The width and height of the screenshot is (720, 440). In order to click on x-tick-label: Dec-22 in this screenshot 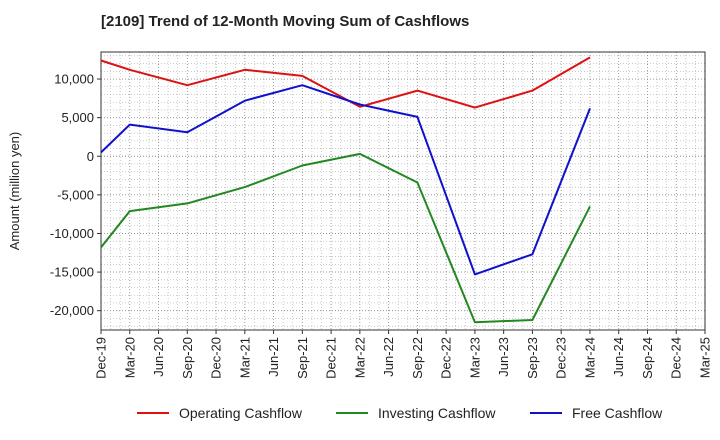, I will do `click(446, 358)`.